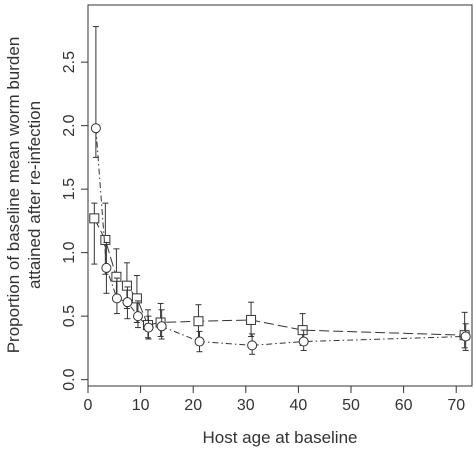 The height and width of the screenshot is (464, 474). Describe the element at coordinates (69, 379) in the screenshot. I see `y-tick-label: 0.0` at that location.